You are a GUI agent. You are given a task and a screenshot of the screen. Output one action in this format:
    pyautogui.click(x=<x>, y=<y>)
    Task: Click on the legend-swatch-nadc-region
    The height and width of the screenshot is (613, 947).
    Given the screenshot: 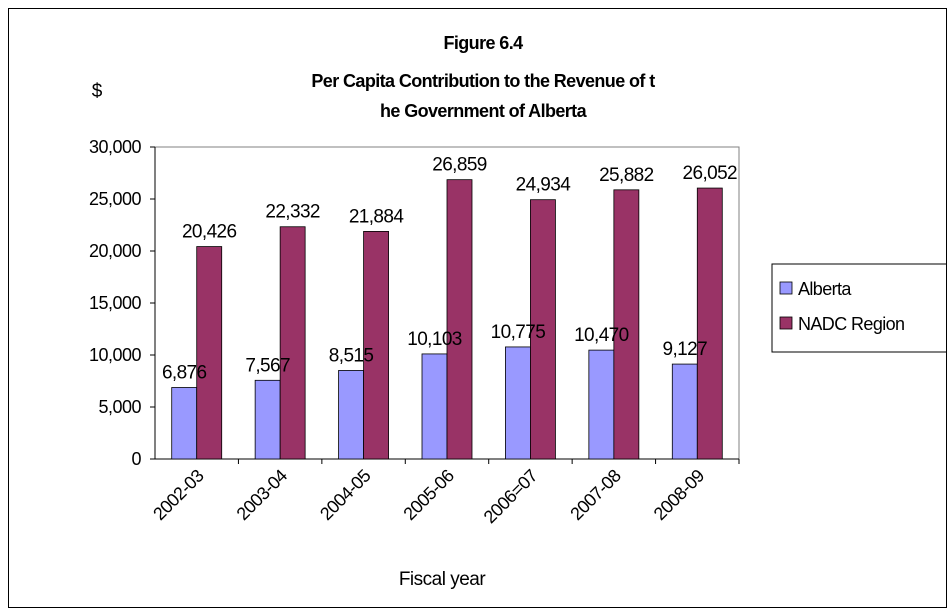 What is the action you would take?
    pyautogui.click(x=786, y=323)
    